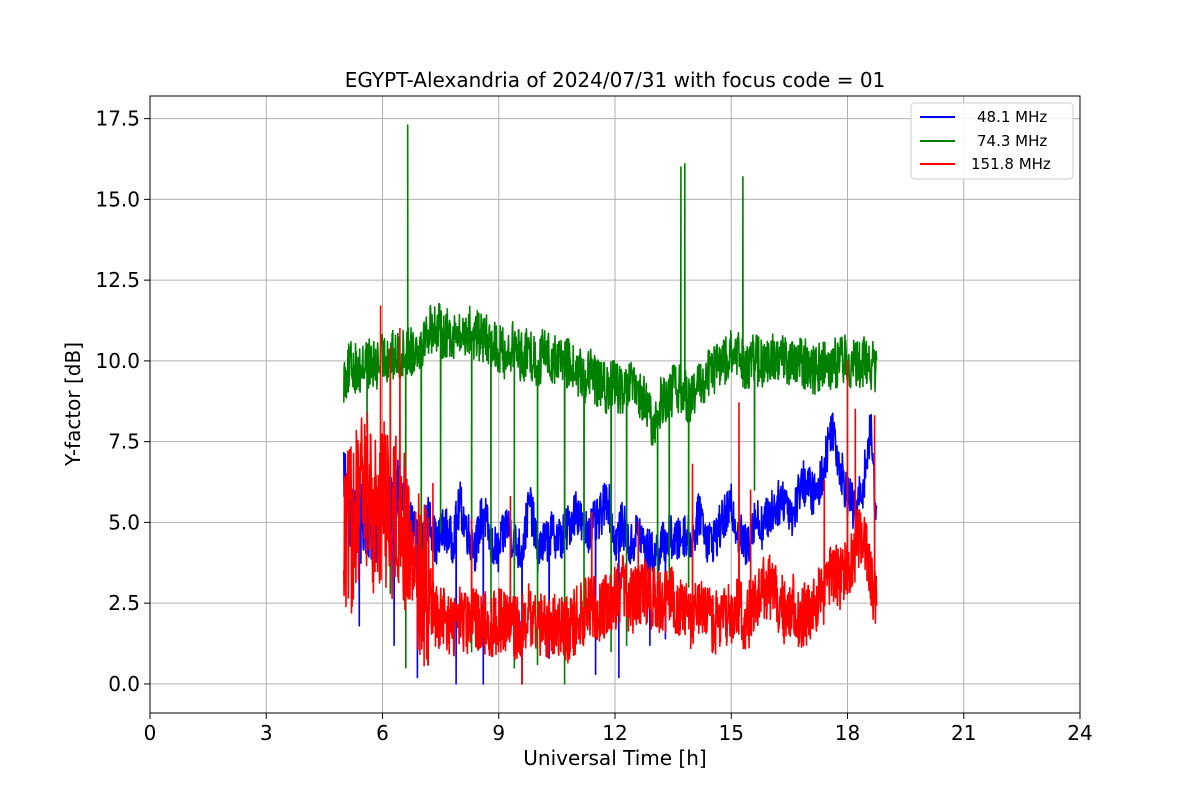 The image size is (1200, 800). Describe the element at coordinates (117, 361) in the screenshot. I see `y-tick-label: 10.0` at that location.